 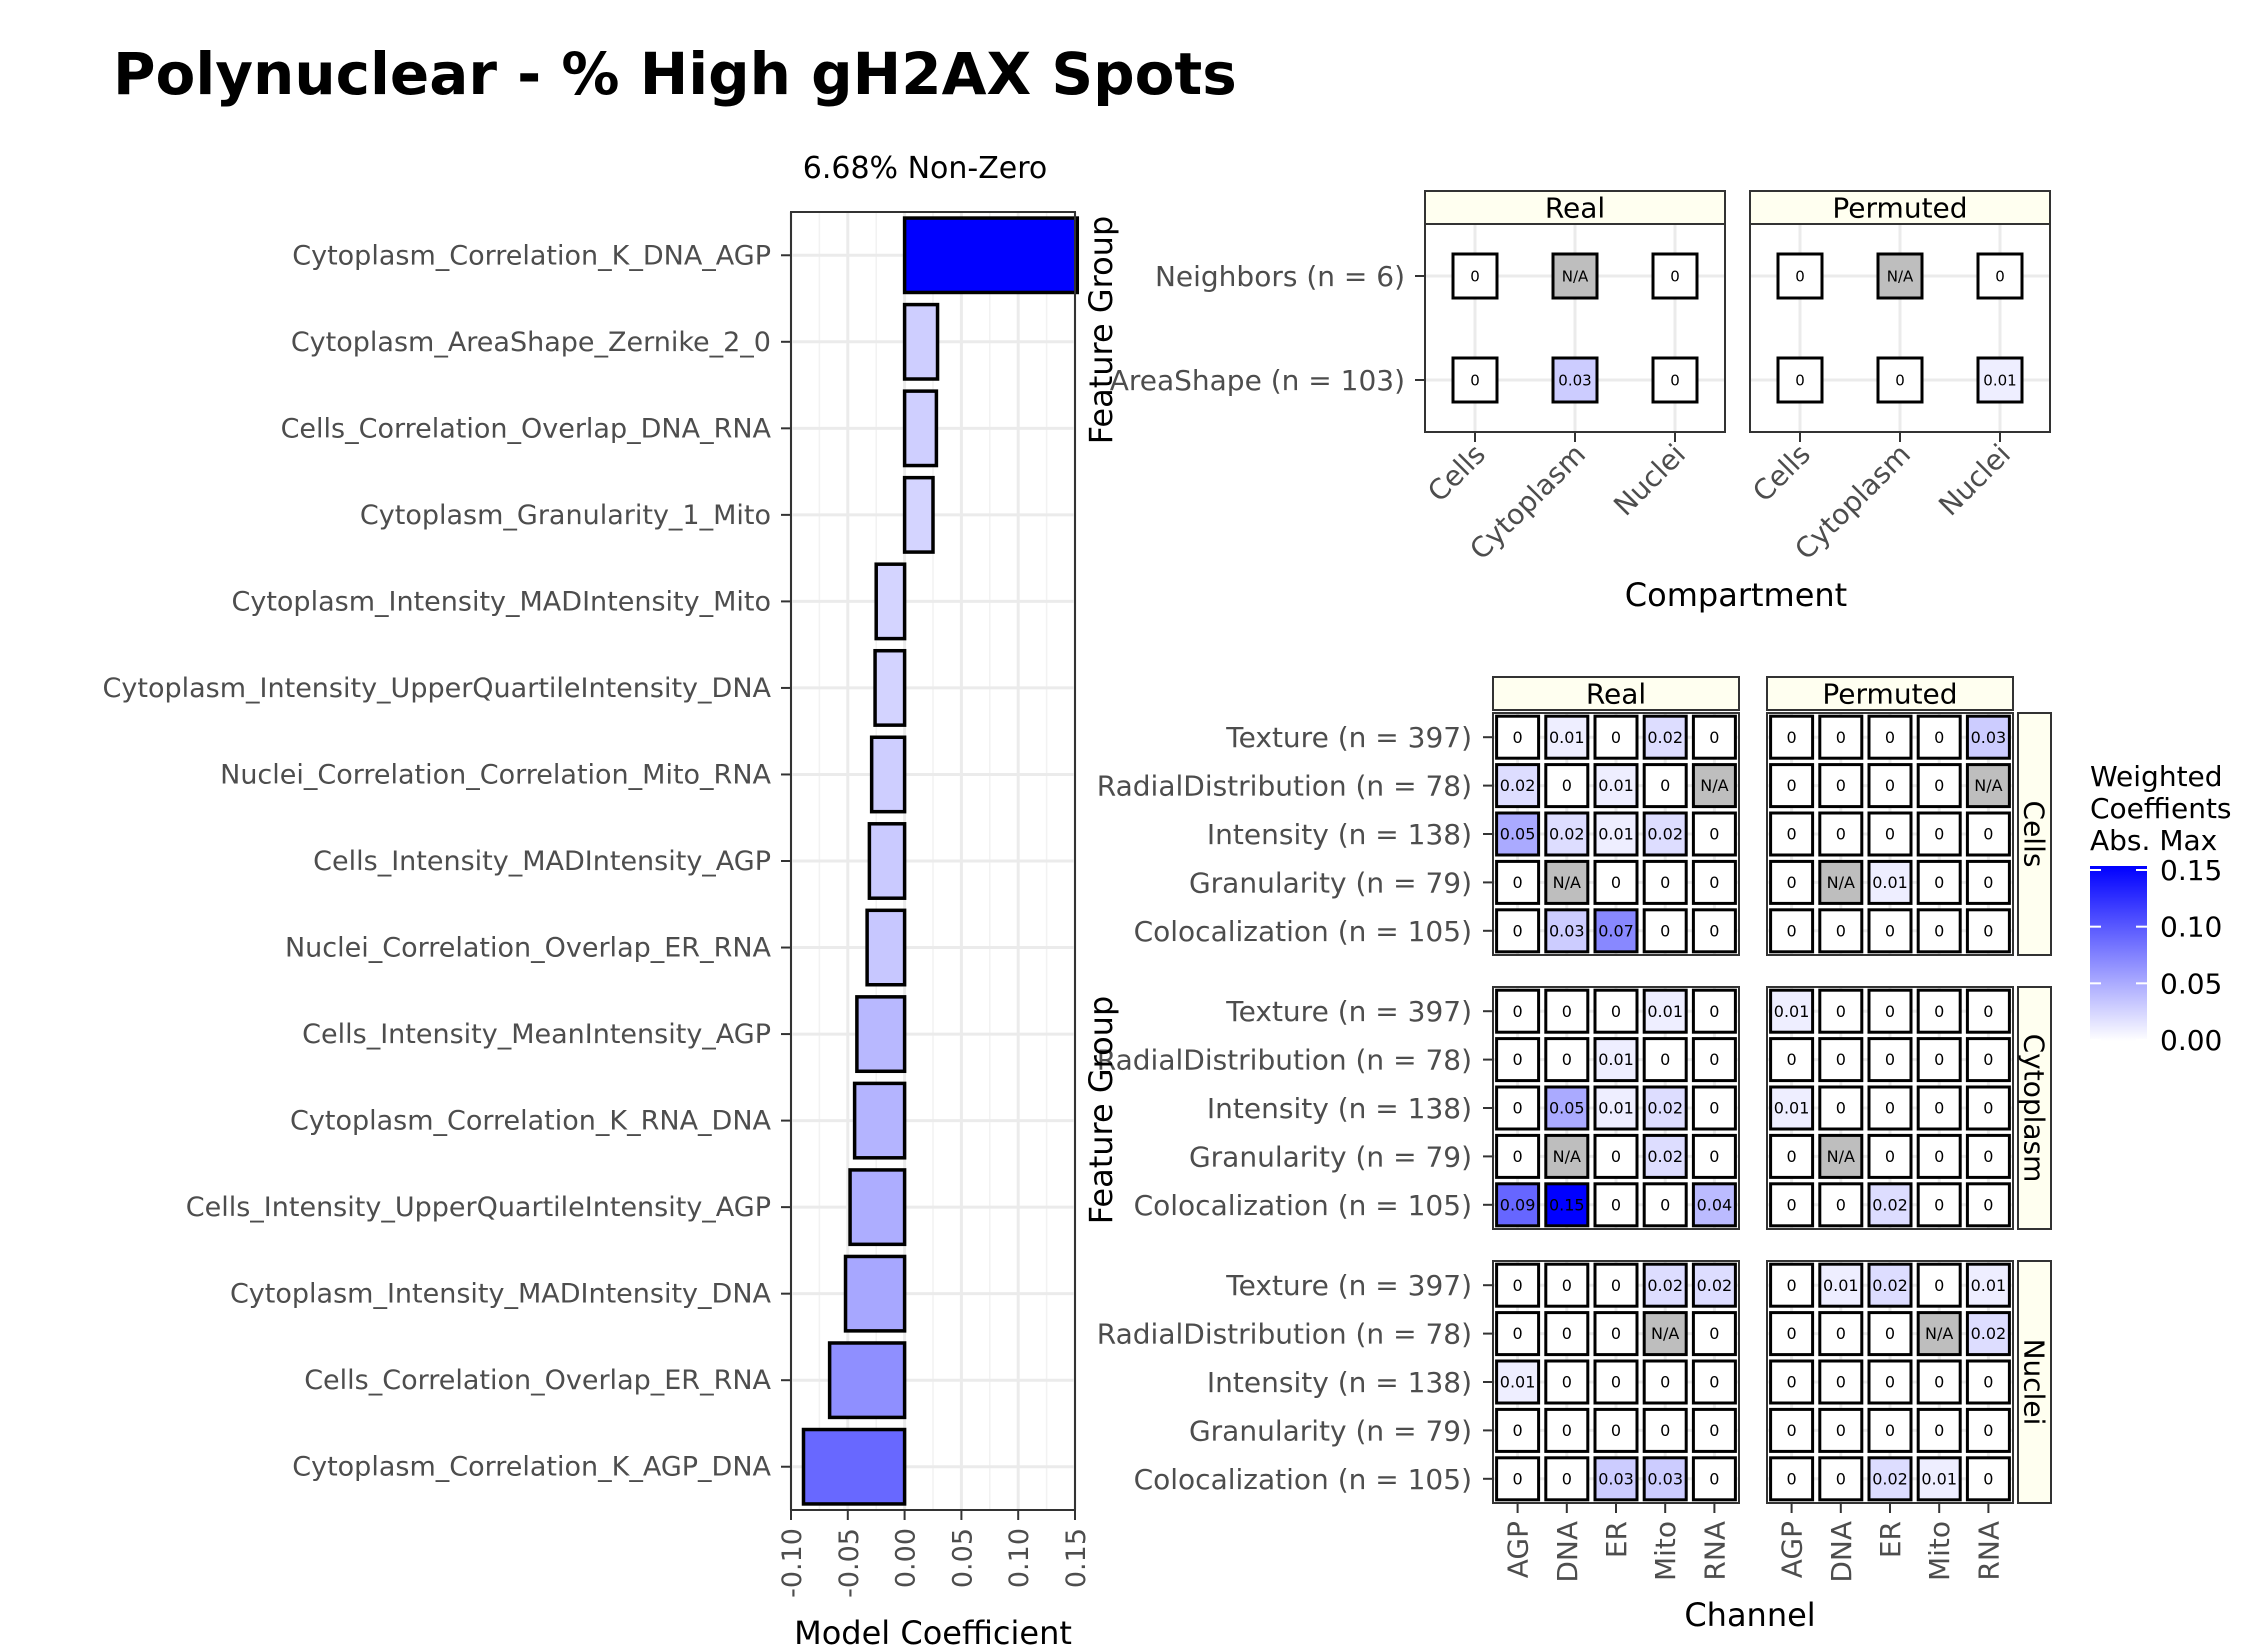 I want to click on bar-x-tick-label: 0.15, so click(x=1076, y=1558).